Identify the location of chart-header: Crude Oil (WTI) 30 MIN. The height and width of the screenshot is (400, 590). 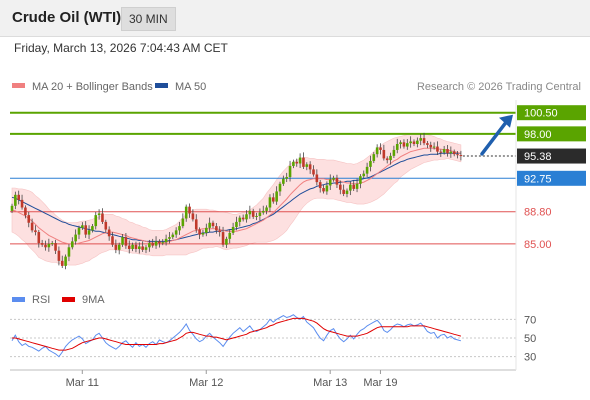
(295, 18).